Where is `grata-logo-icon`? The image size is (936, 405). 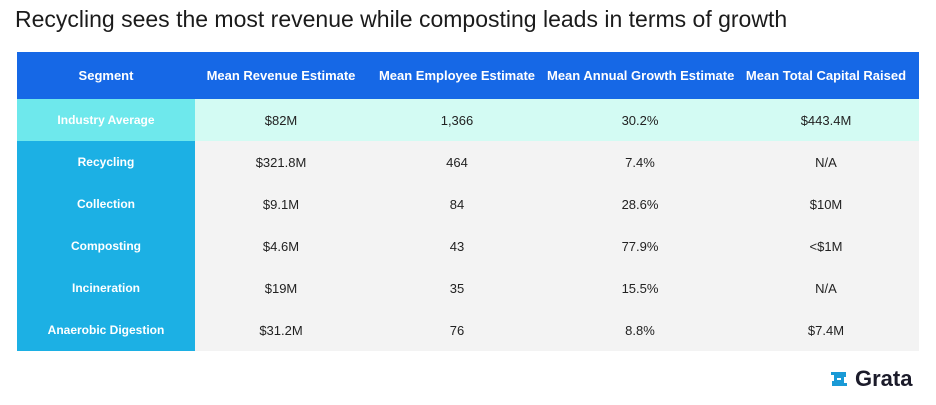
grata-logo-icon is located at coordinates (839, 379).